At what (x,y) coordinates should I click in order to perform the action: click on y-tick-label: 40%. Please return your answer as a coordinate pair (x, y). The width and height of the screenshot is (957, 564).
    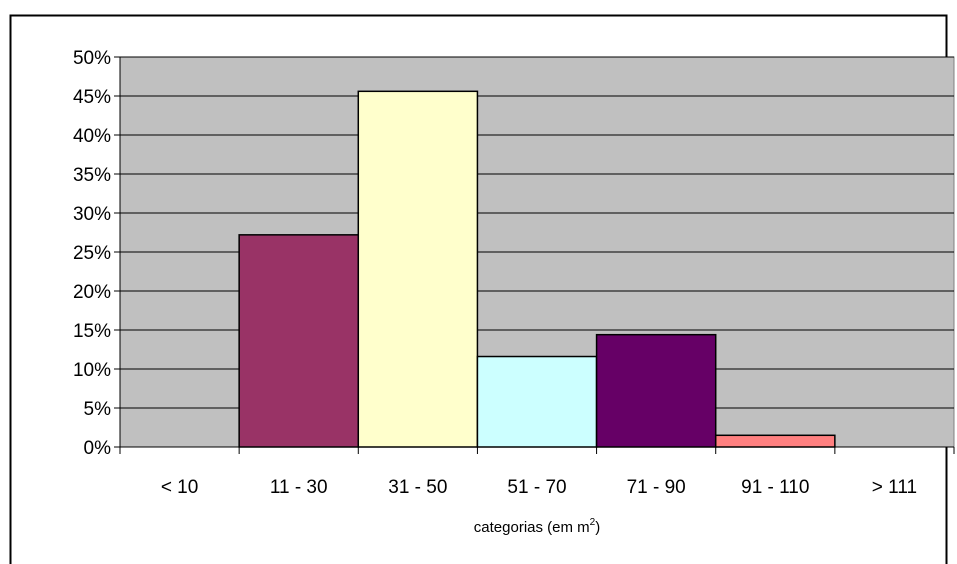
    Looking at the image, I should click on (92, 136).